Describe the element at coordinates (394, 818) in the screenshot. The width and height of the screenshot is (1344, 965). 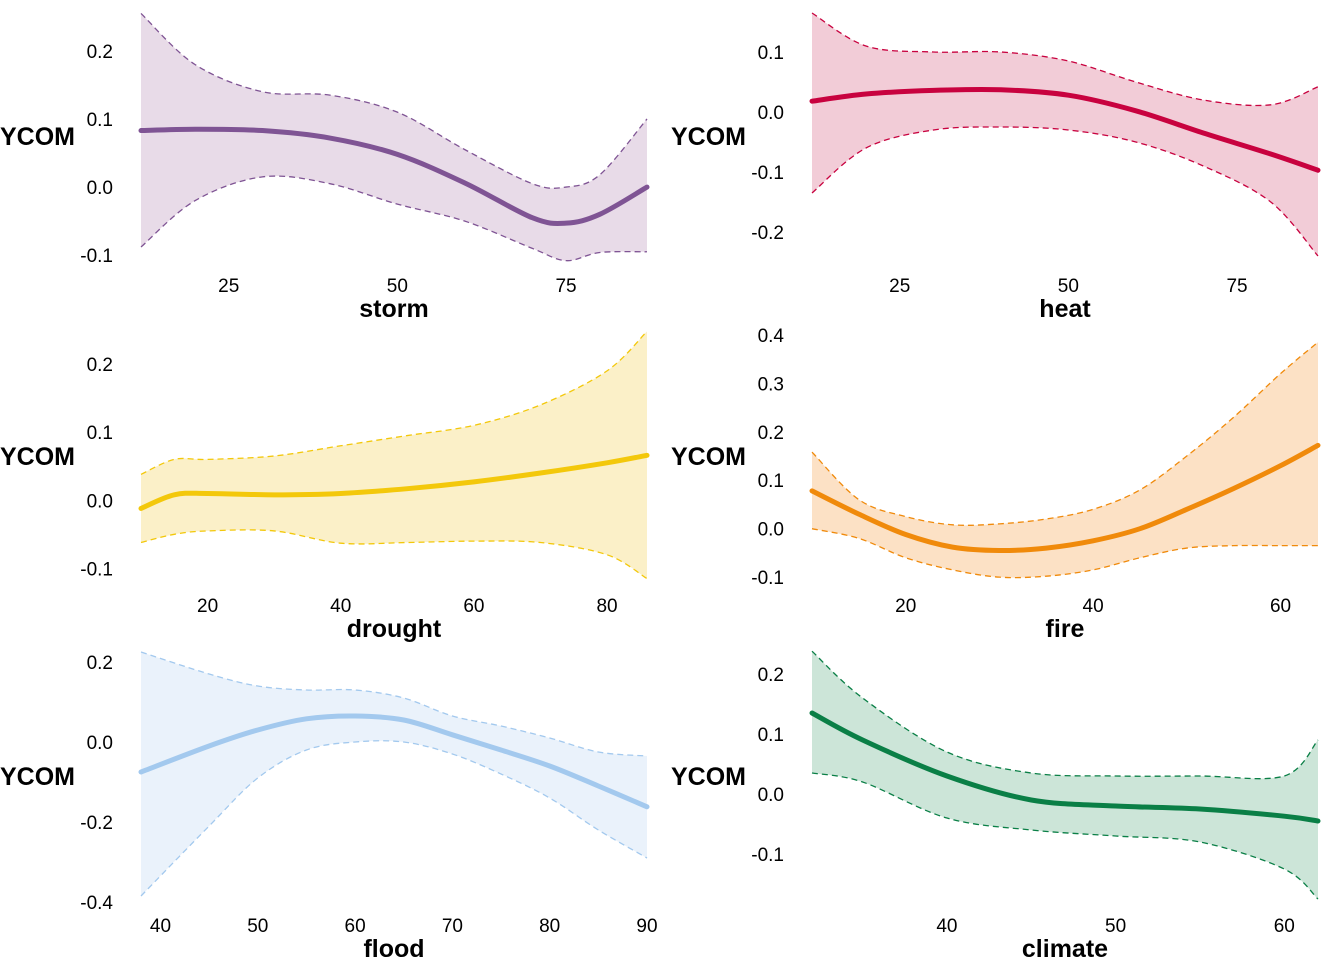
I see `lower-bound-flood` at that location.